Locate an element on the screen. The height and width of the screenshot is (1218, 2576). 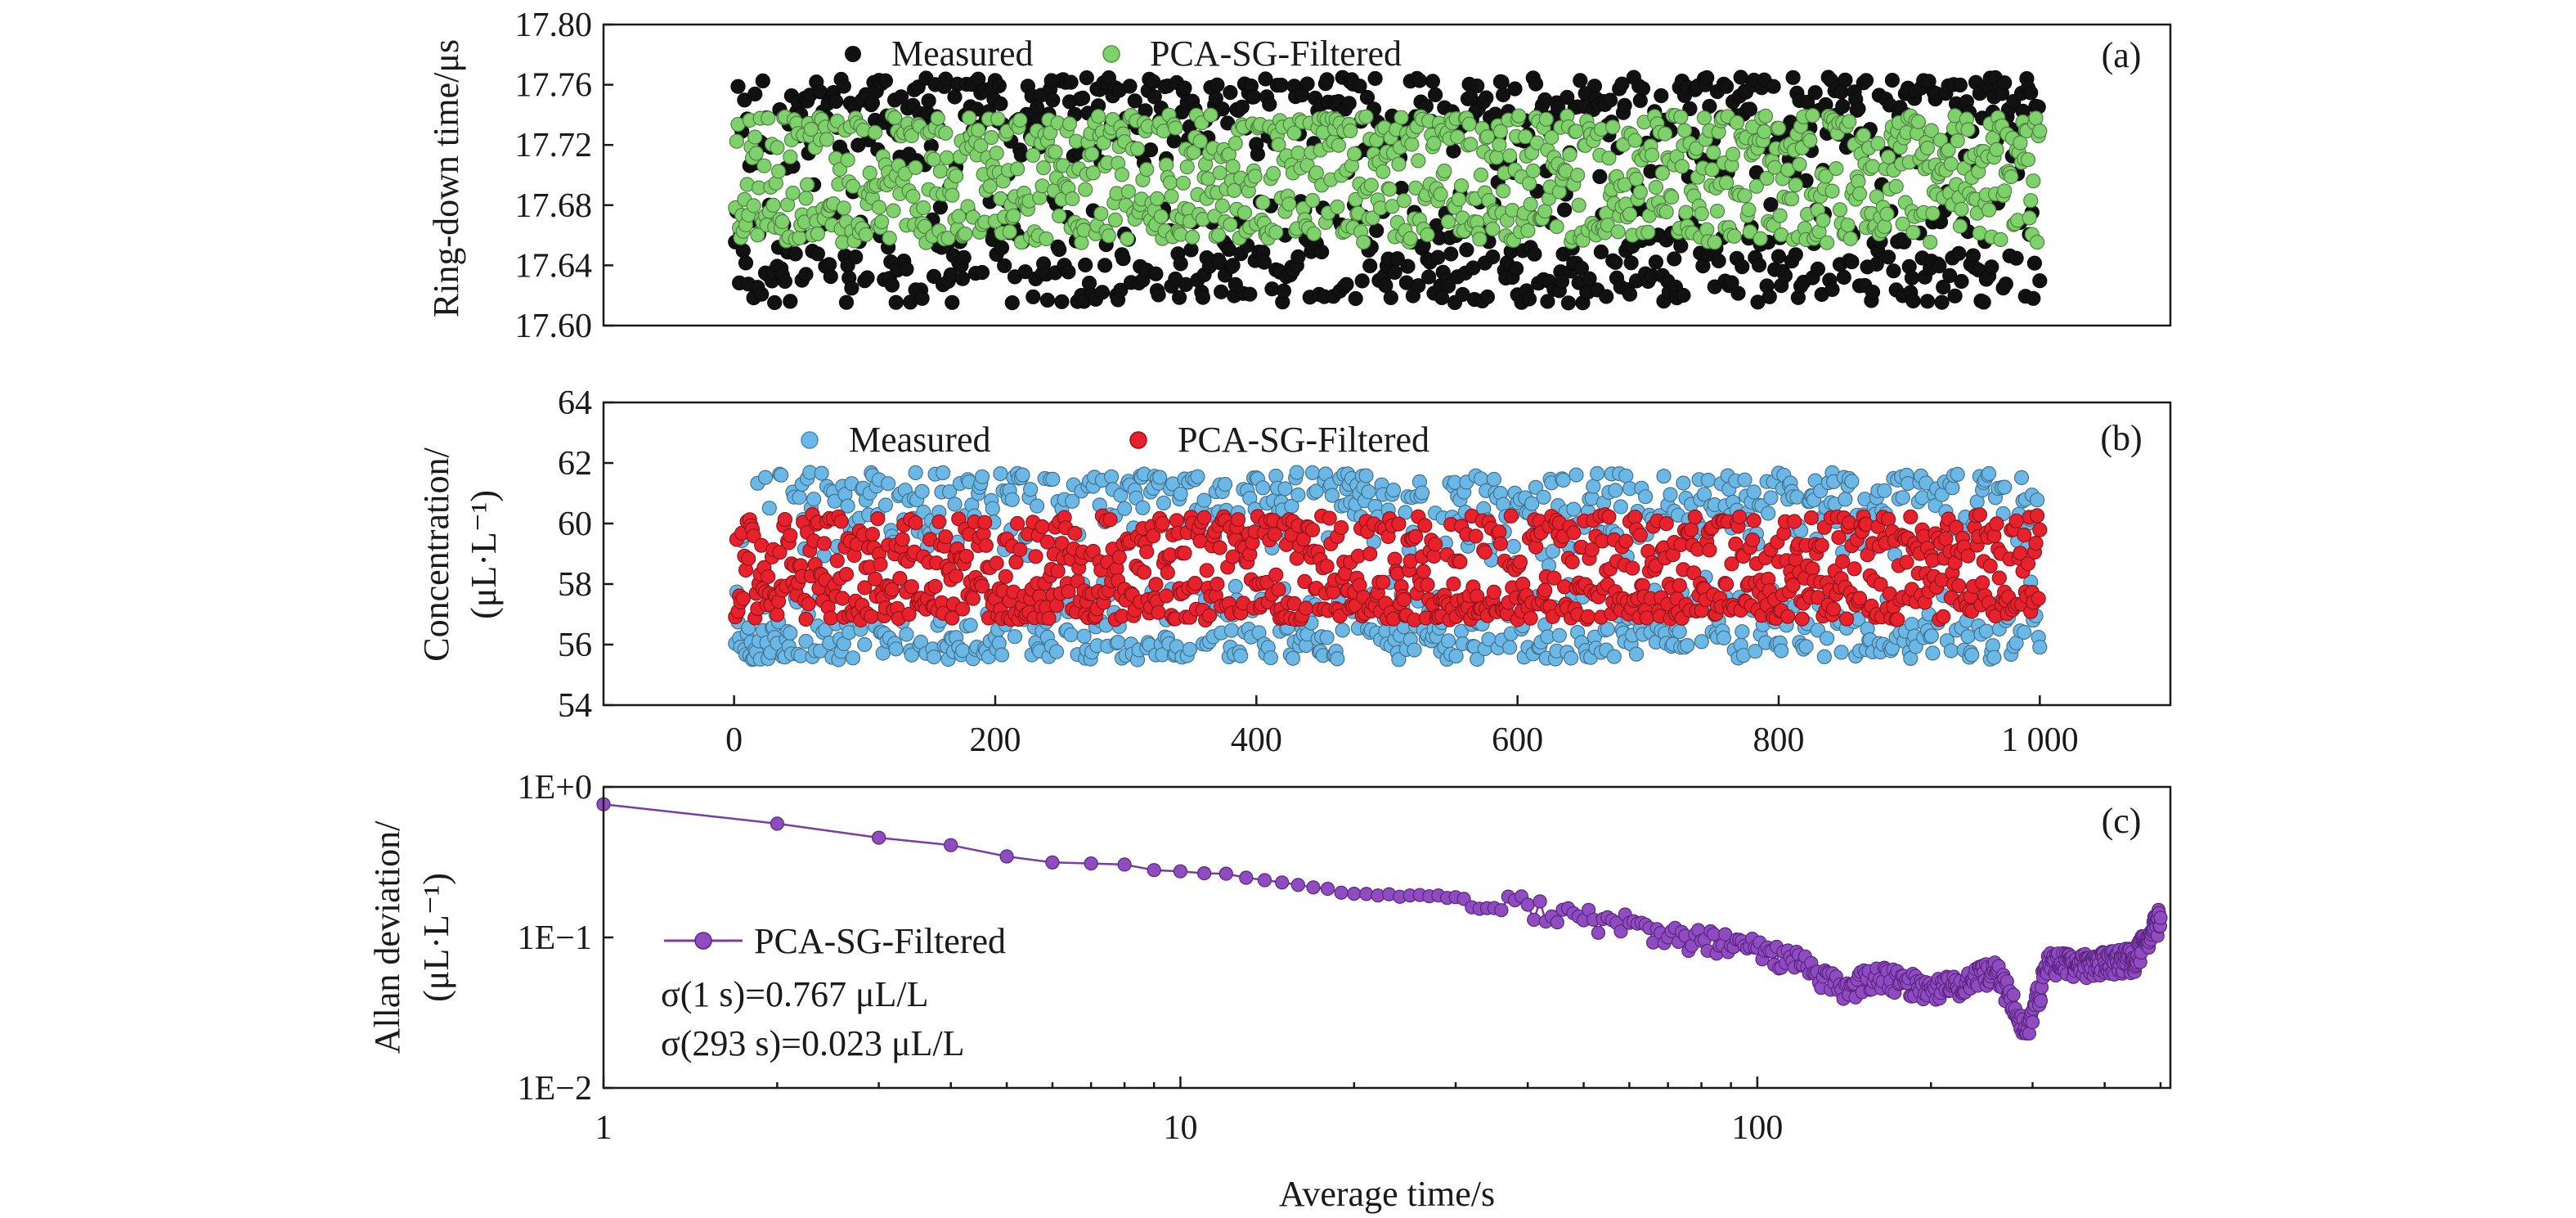
x-tick-label: 400 is located at coordinates (1256, 740).